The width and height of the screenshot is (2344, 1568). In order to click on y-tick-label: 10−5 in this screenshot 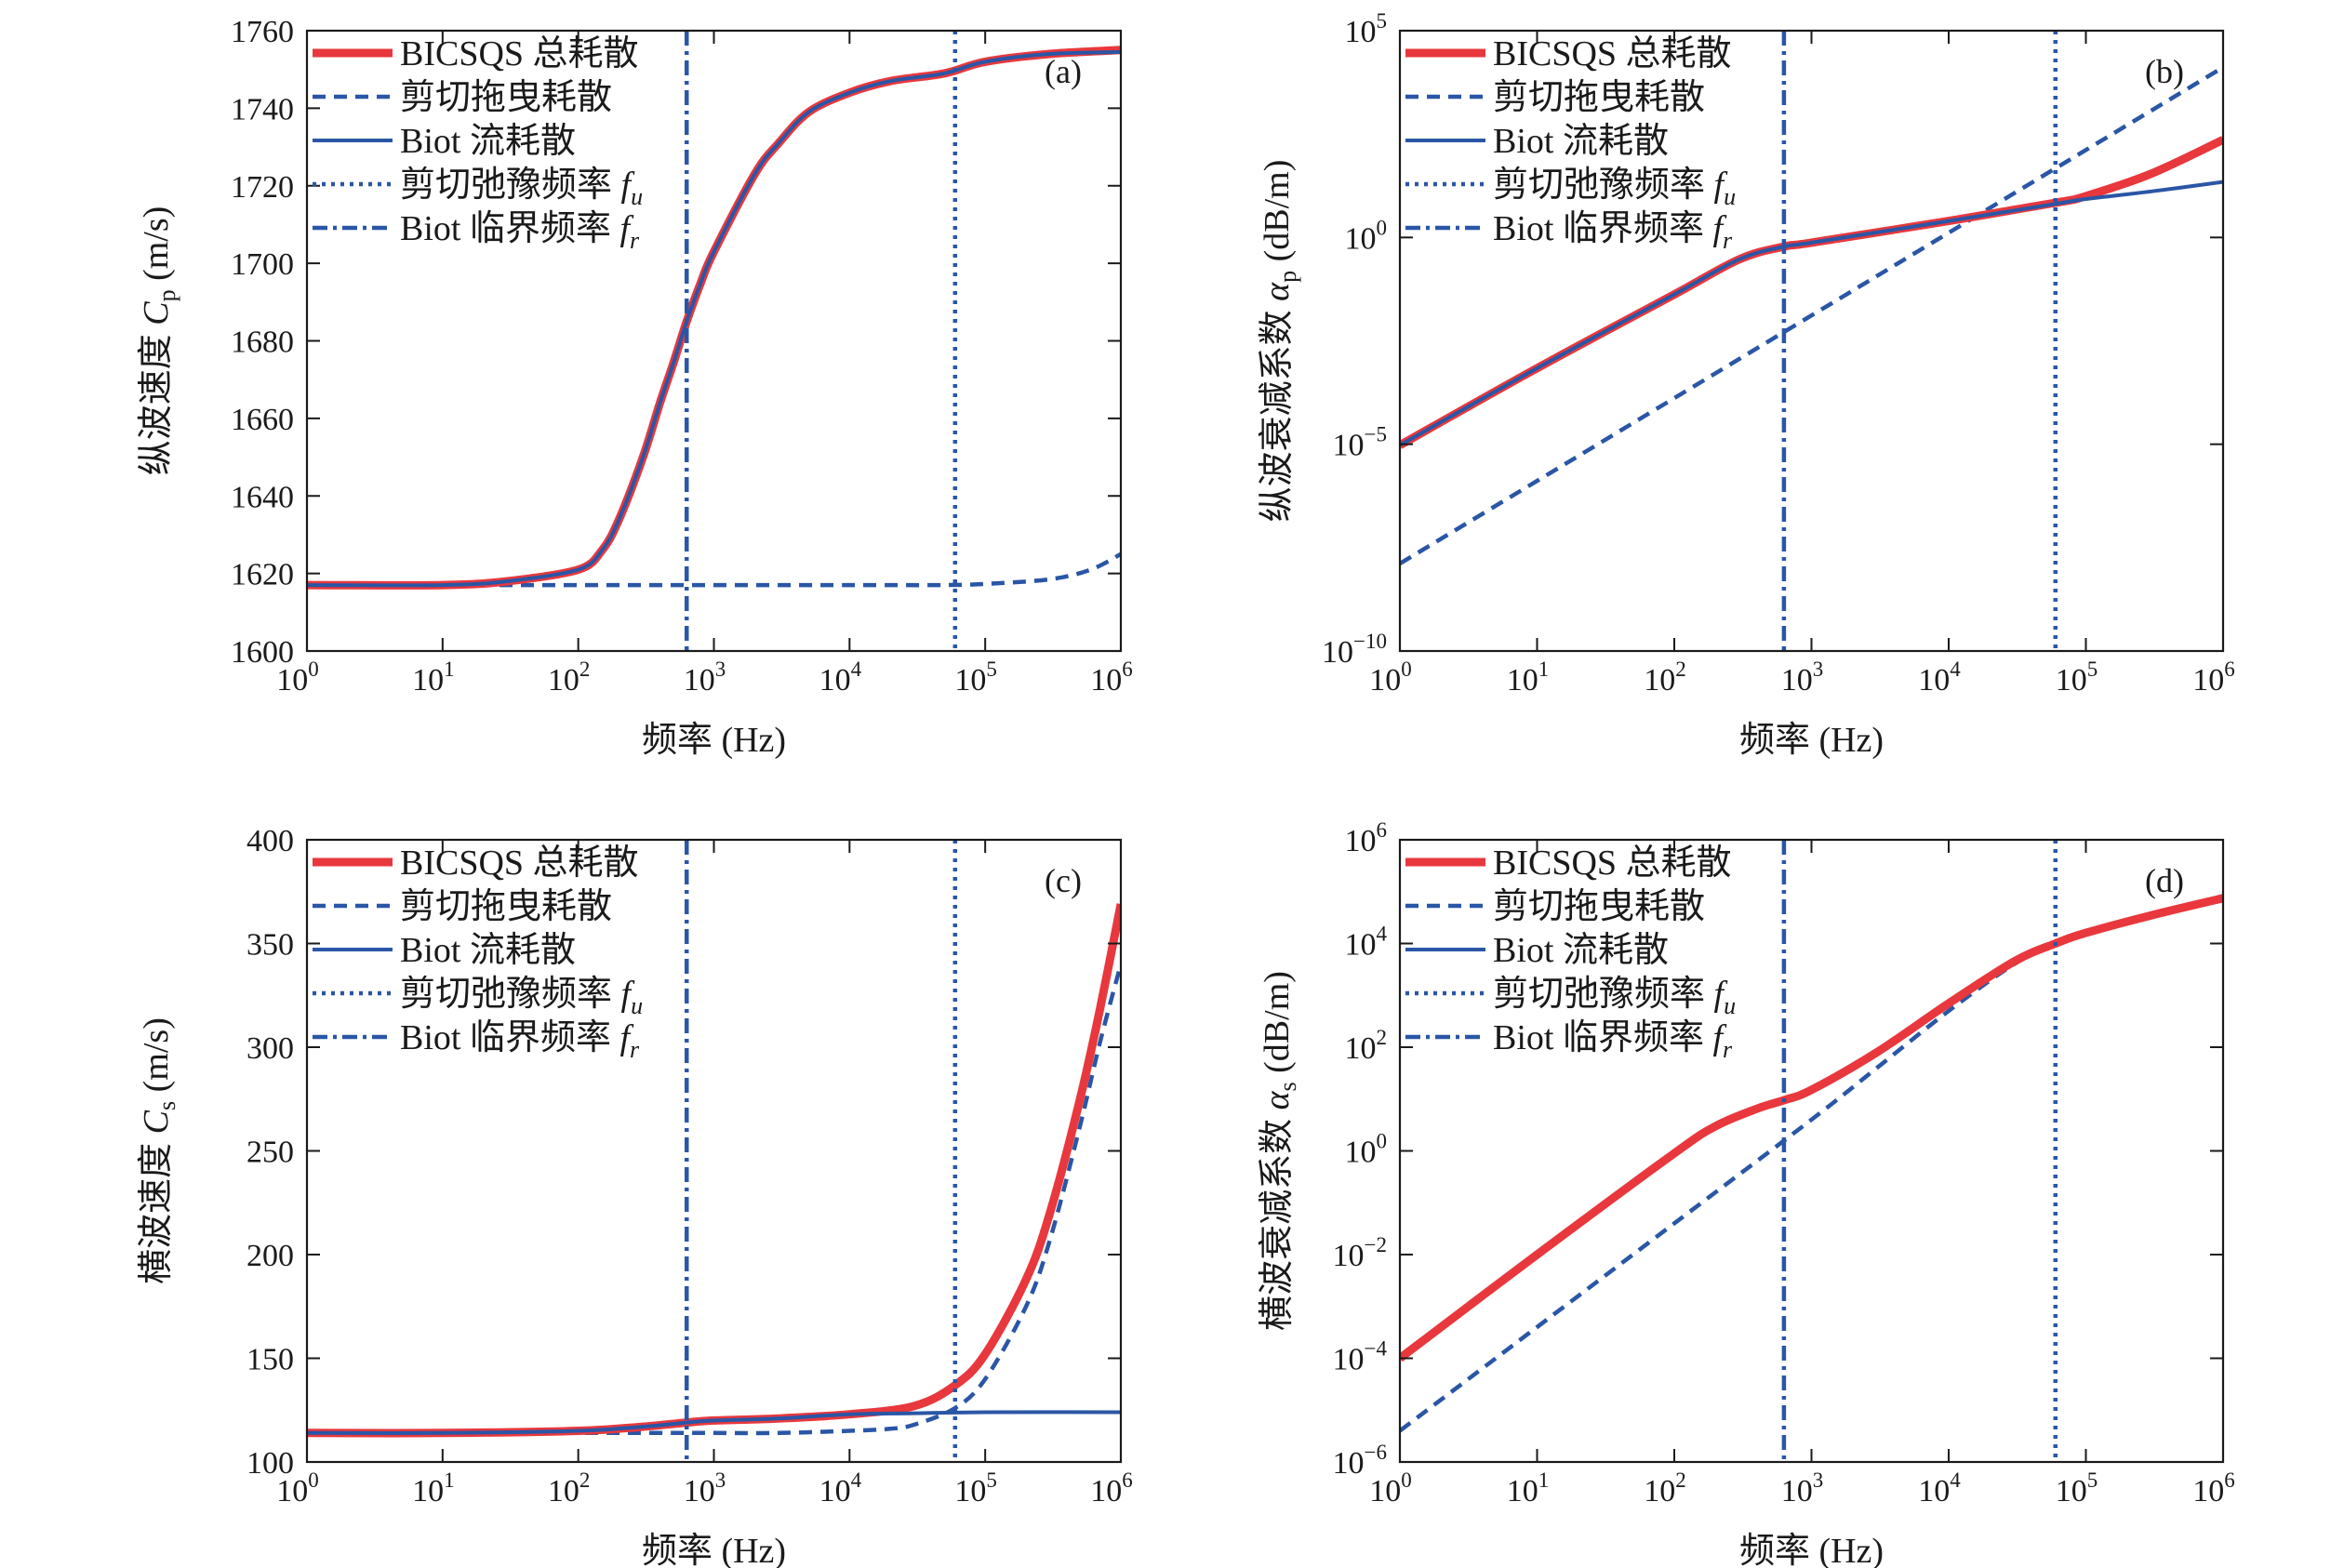, I will do `click(1360, 443)`.